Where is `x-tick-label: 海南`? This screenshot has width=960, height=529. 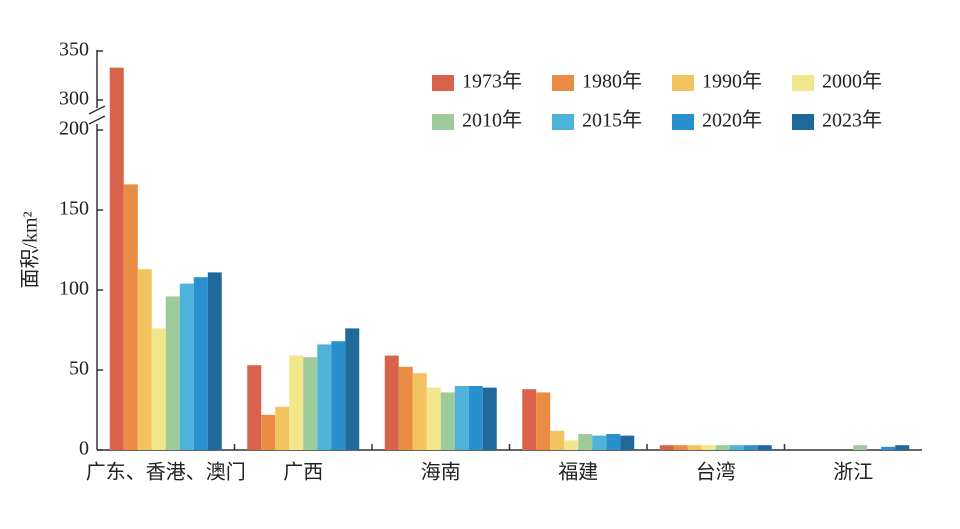 x-tick-label: 海南 is located at coordinates (441, 472).